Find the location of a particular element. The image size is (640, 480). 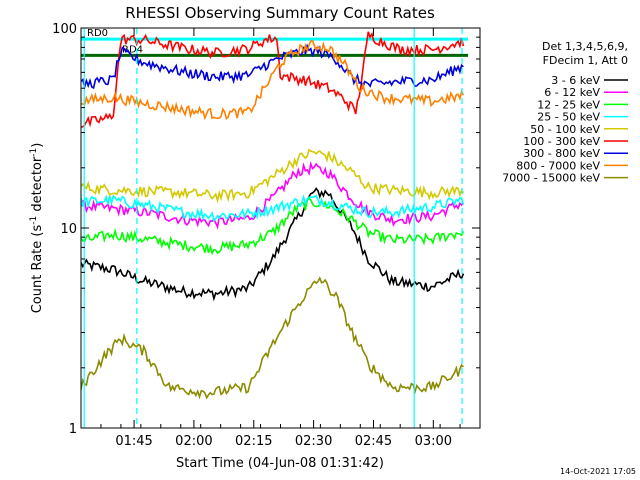

legend-label: 7000 - 15000 keV is located at coordinates (551, 178).